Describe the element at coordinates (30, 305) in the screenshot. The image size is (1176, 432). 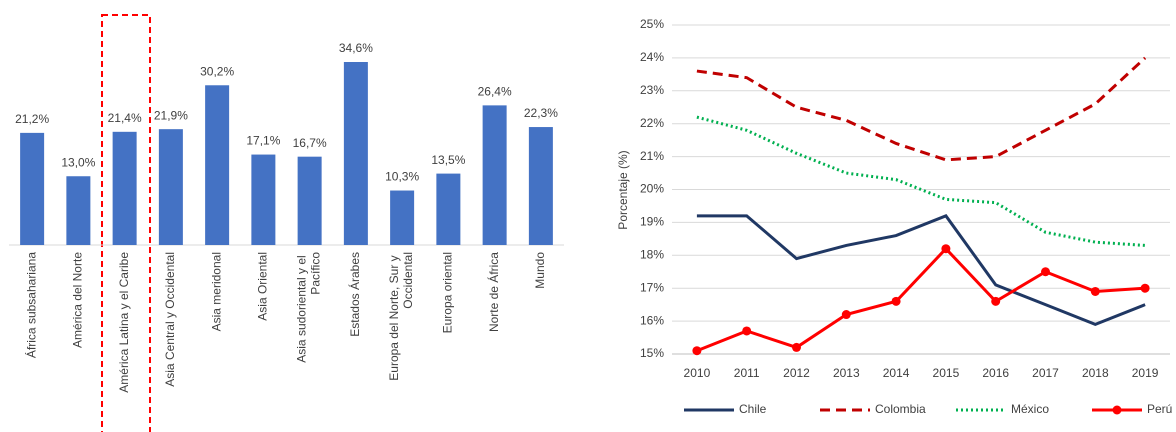
I see `x-tick-label: África subsahariana` at that location.